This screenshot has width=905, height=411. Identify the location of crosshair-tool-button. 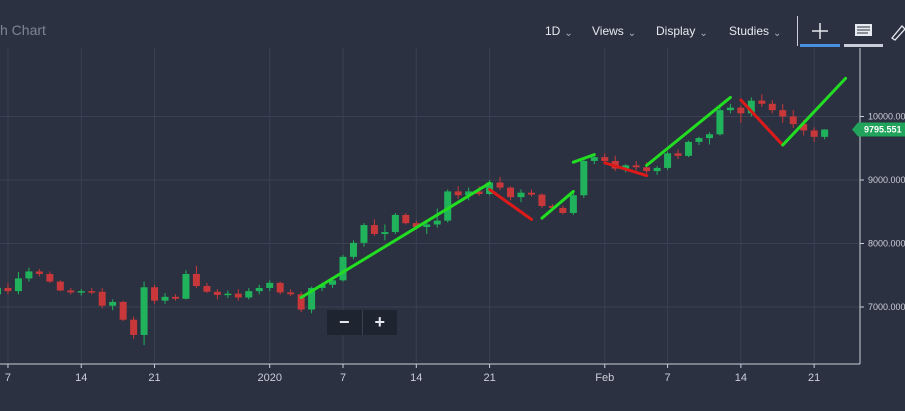
(820, 32).